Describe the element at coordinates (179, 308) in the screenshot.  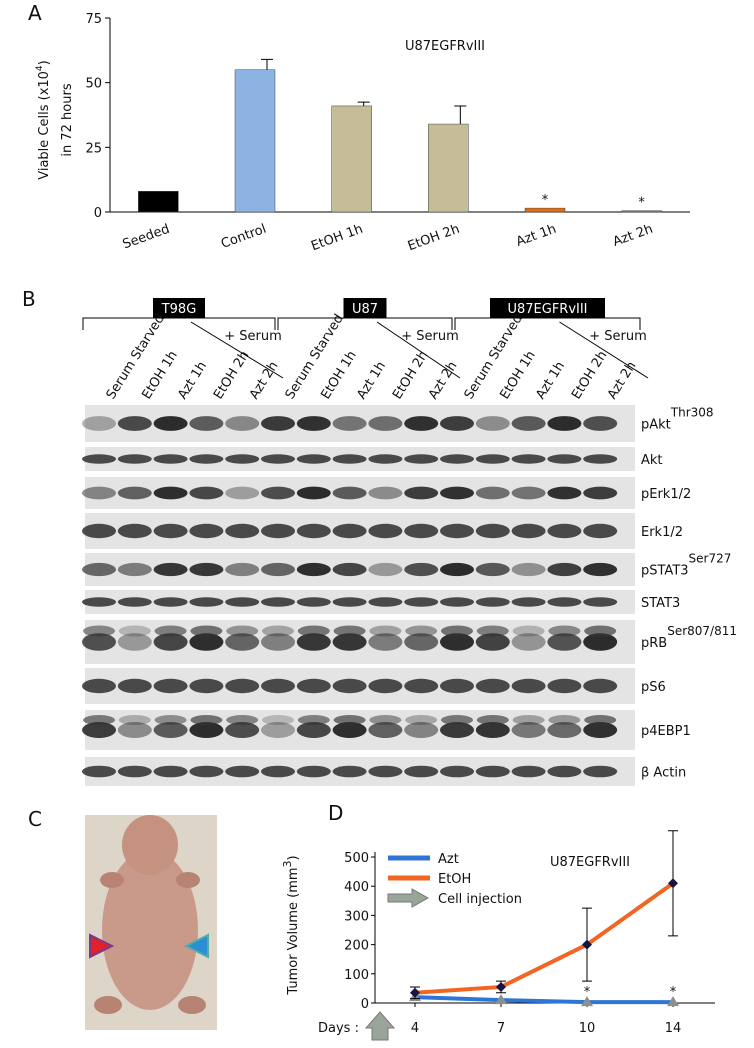
I see `group-box` at that location.